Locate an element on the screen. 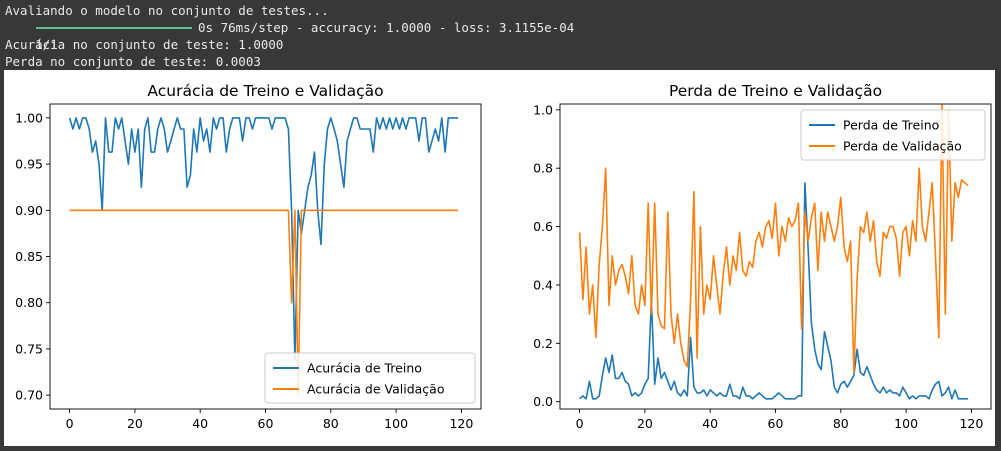 The height and width of the screenshot is (451, 1001). legend-label: Acurácia de Validação is located at coordinates (375, 389).